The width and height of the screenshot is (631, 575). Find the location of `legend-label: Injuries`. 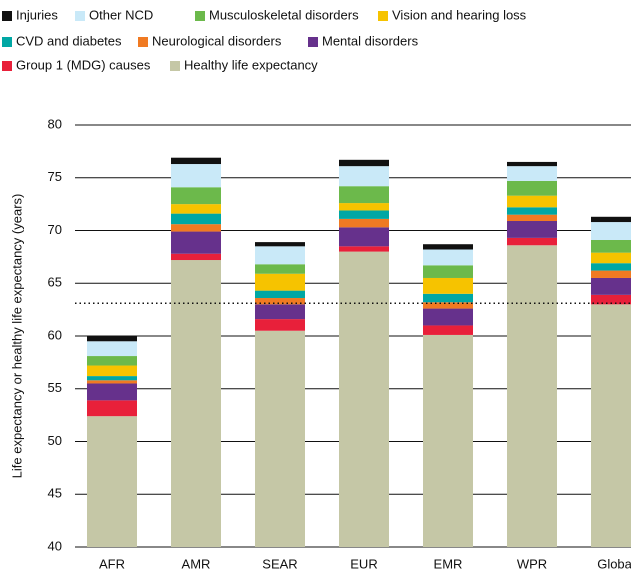

legend-label: Injuries is located at coordinates (37, 14).